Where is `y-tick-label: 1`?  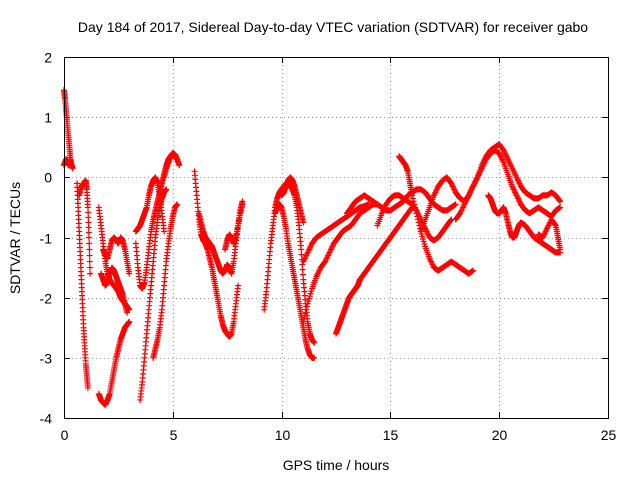 y-tick-label: 1 is located at coordinates (48, 118).